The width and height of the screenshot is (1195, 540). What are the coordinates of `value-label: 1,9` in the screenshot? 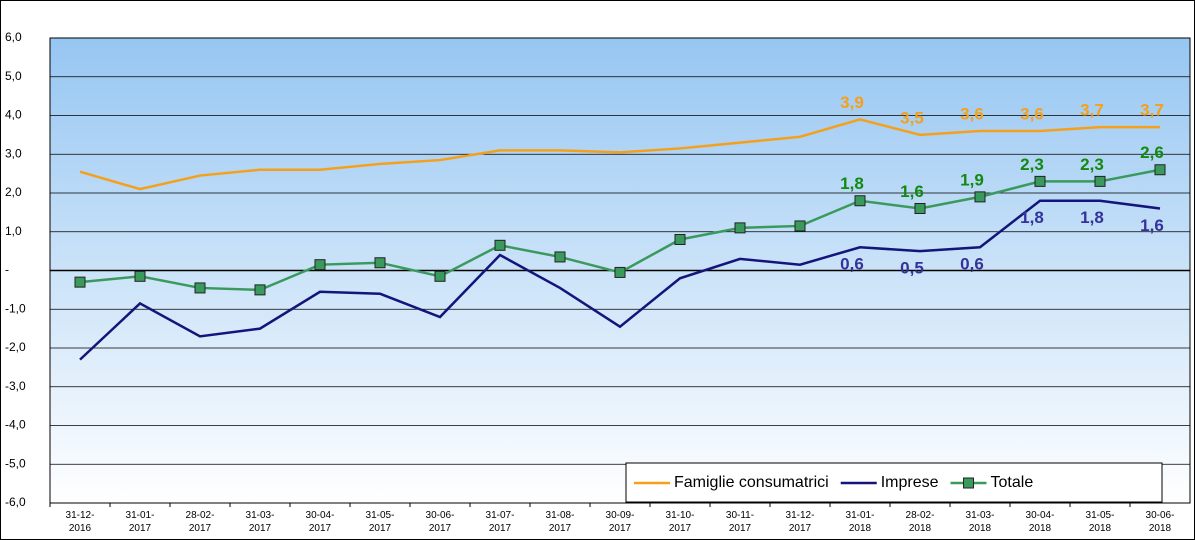 It's located at (972, 179).